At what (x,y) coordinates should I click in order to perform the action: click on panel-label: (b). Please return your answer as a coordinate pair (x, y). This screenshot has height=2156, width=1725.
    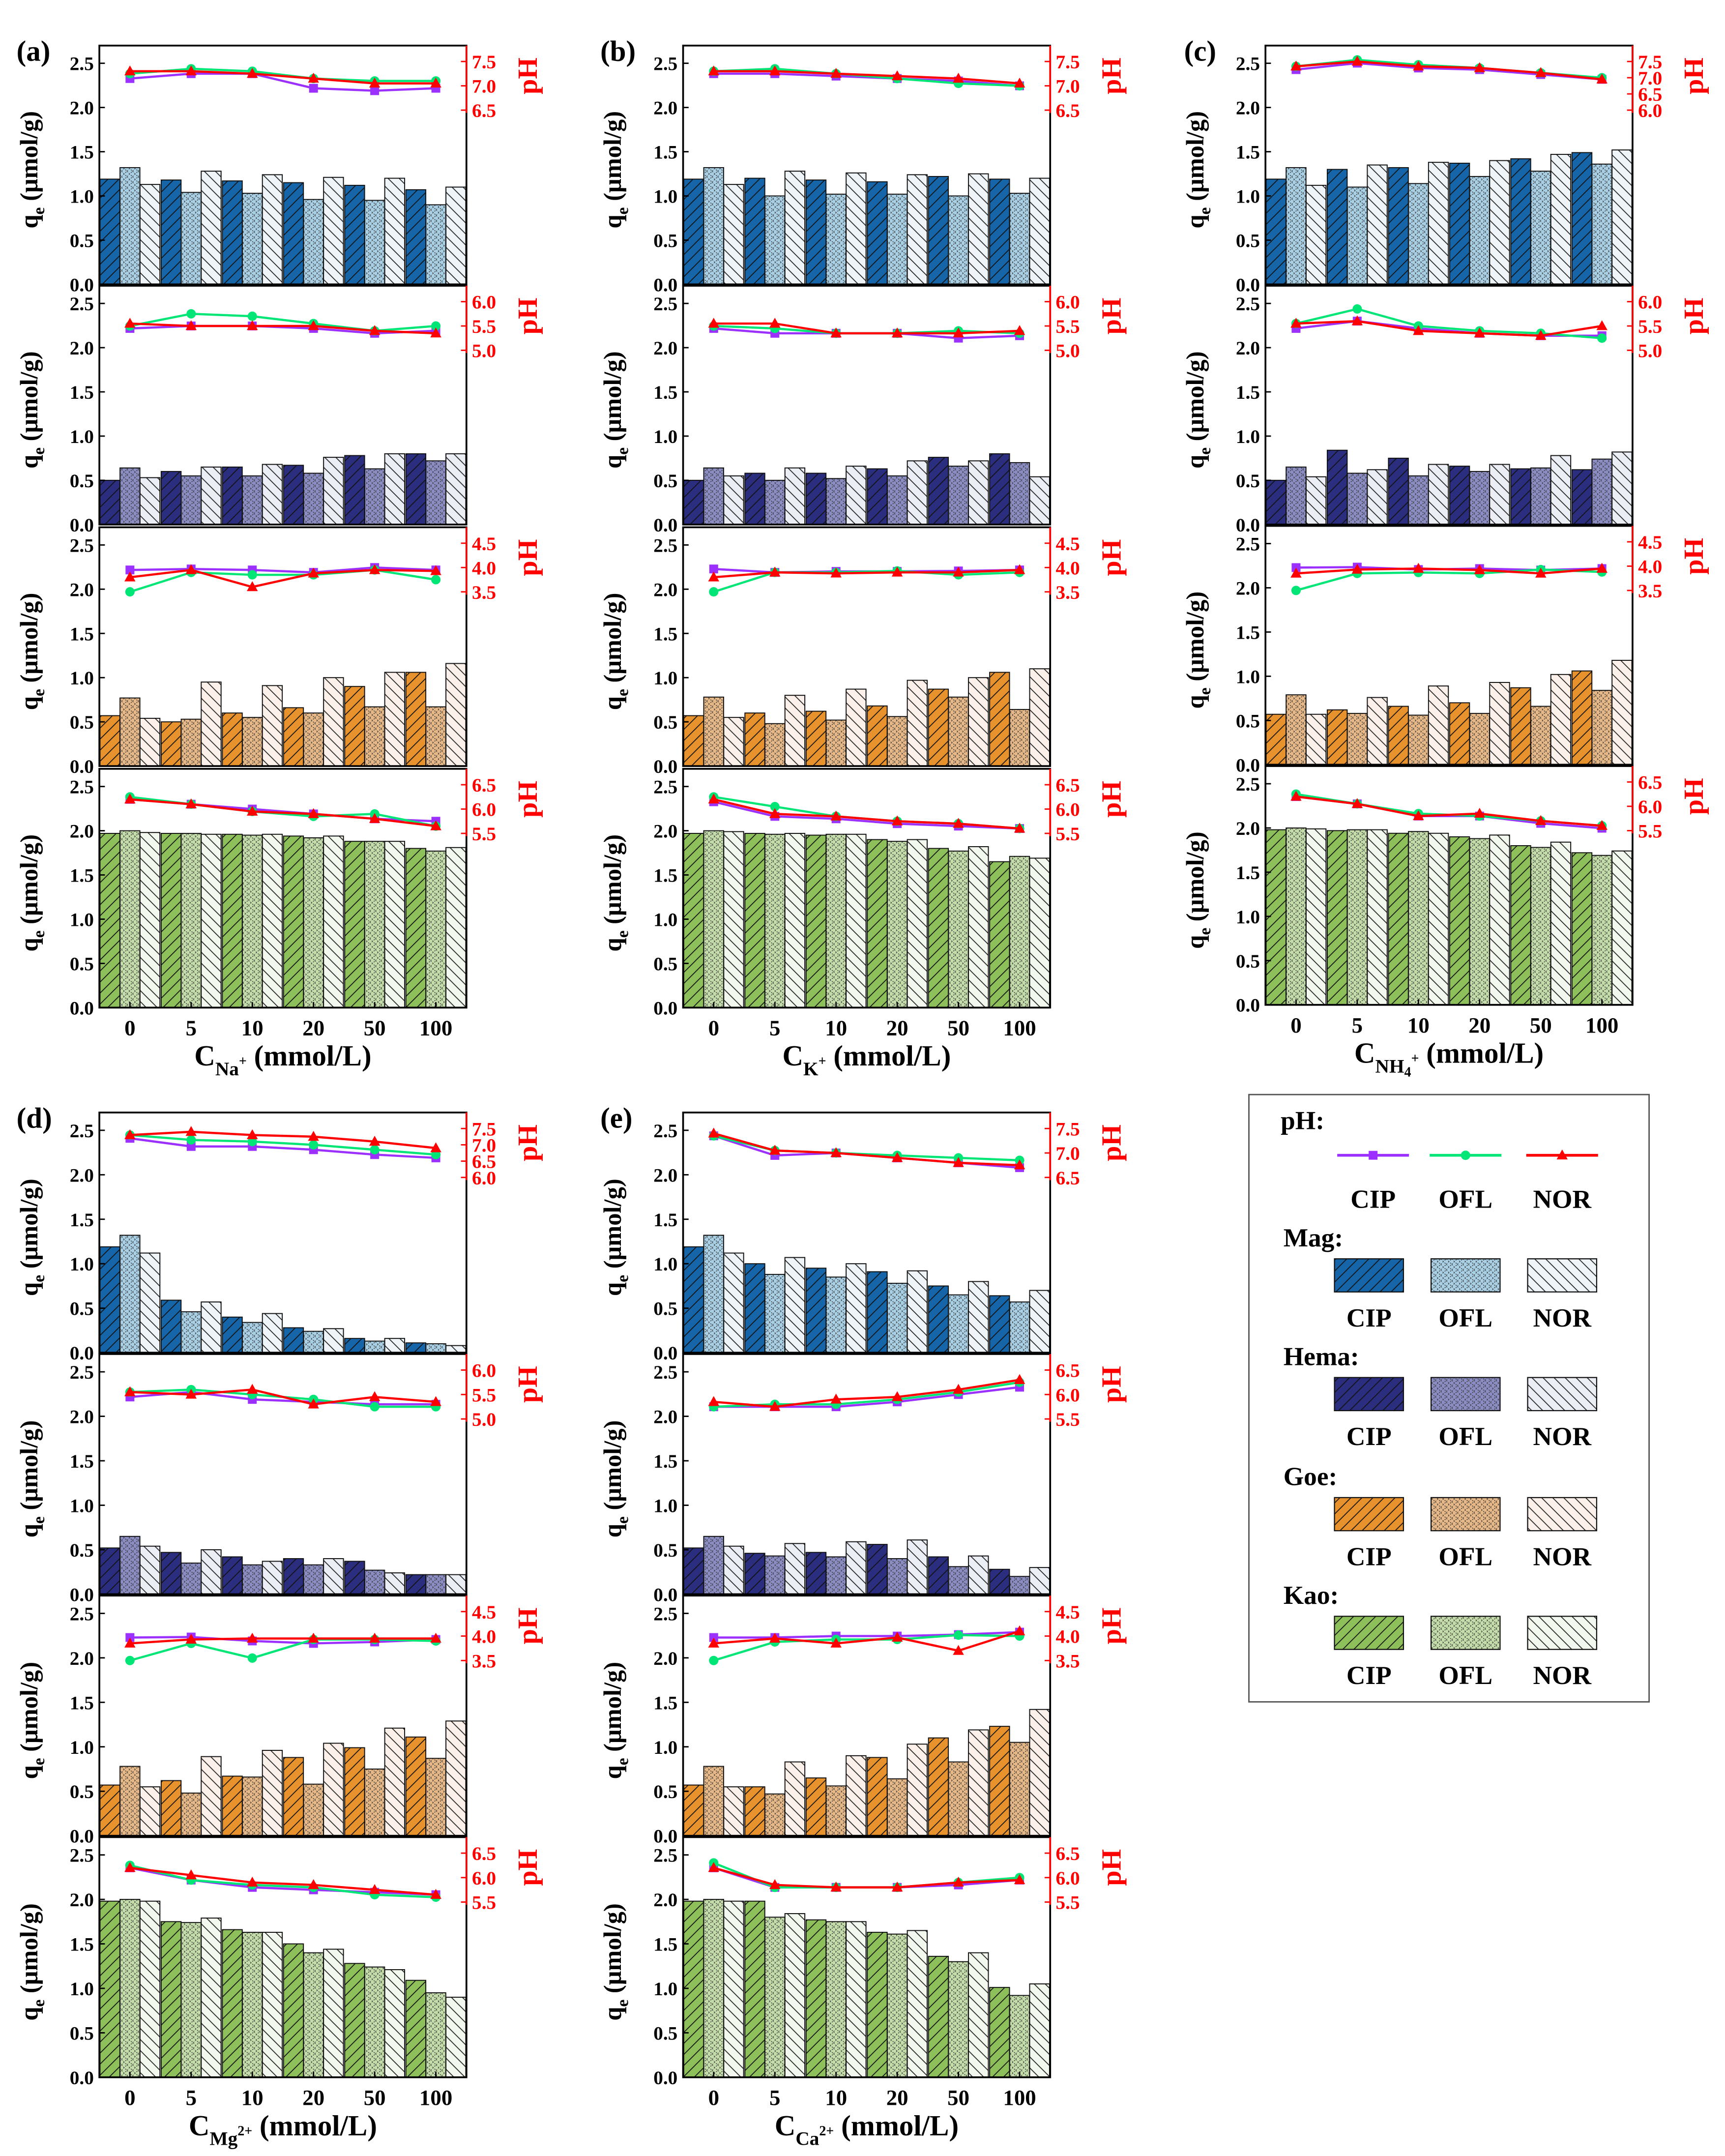
    Looking at the image, I should click on (618, 51).